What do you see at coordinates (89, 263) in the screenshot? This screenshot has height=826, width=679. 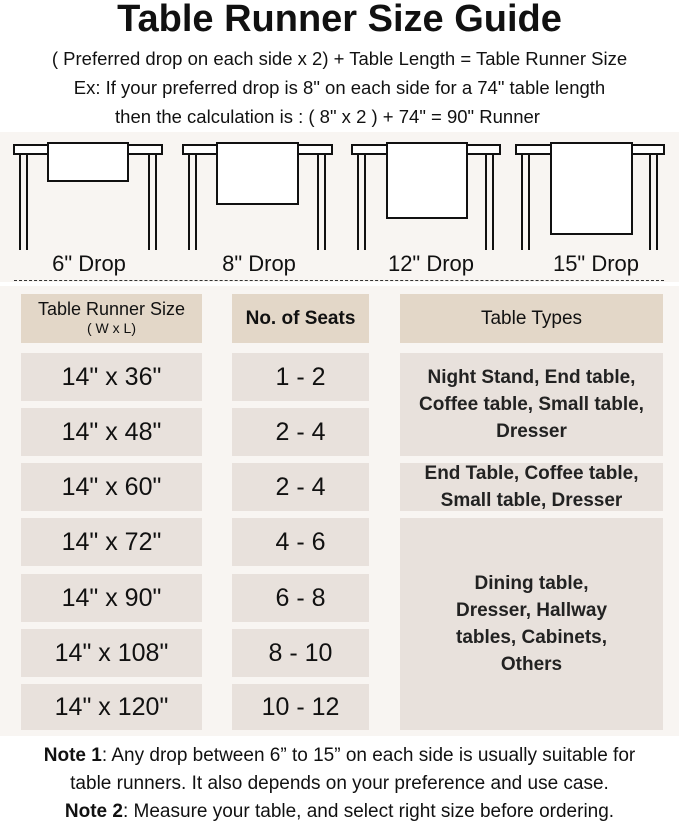 I see `drop-label-6: 6" Drop` at bounding box center [89, 263].